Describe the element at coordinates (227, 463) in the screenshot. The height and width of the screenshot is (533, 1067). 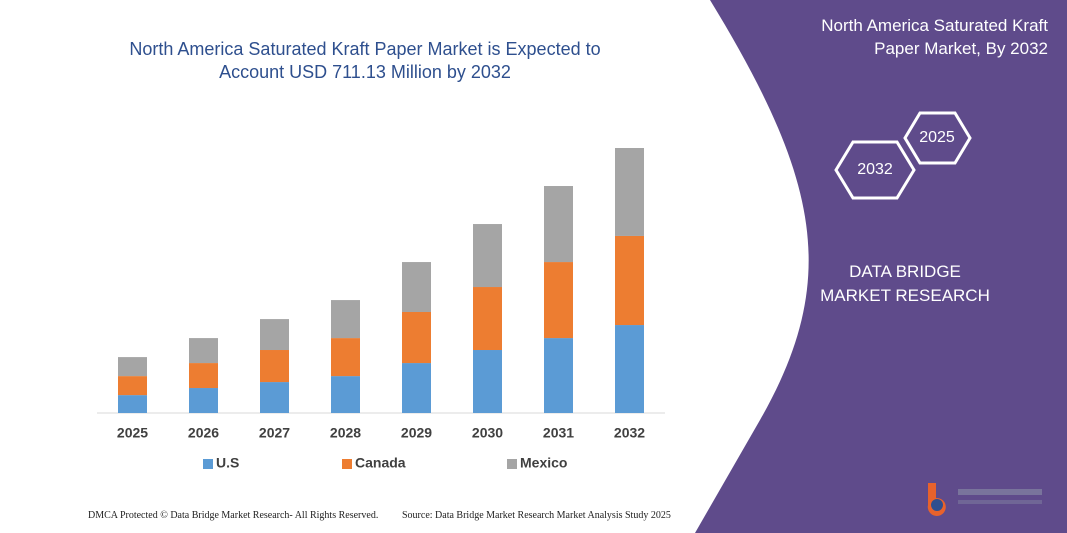
I see `legend-label: U.S` at that location.